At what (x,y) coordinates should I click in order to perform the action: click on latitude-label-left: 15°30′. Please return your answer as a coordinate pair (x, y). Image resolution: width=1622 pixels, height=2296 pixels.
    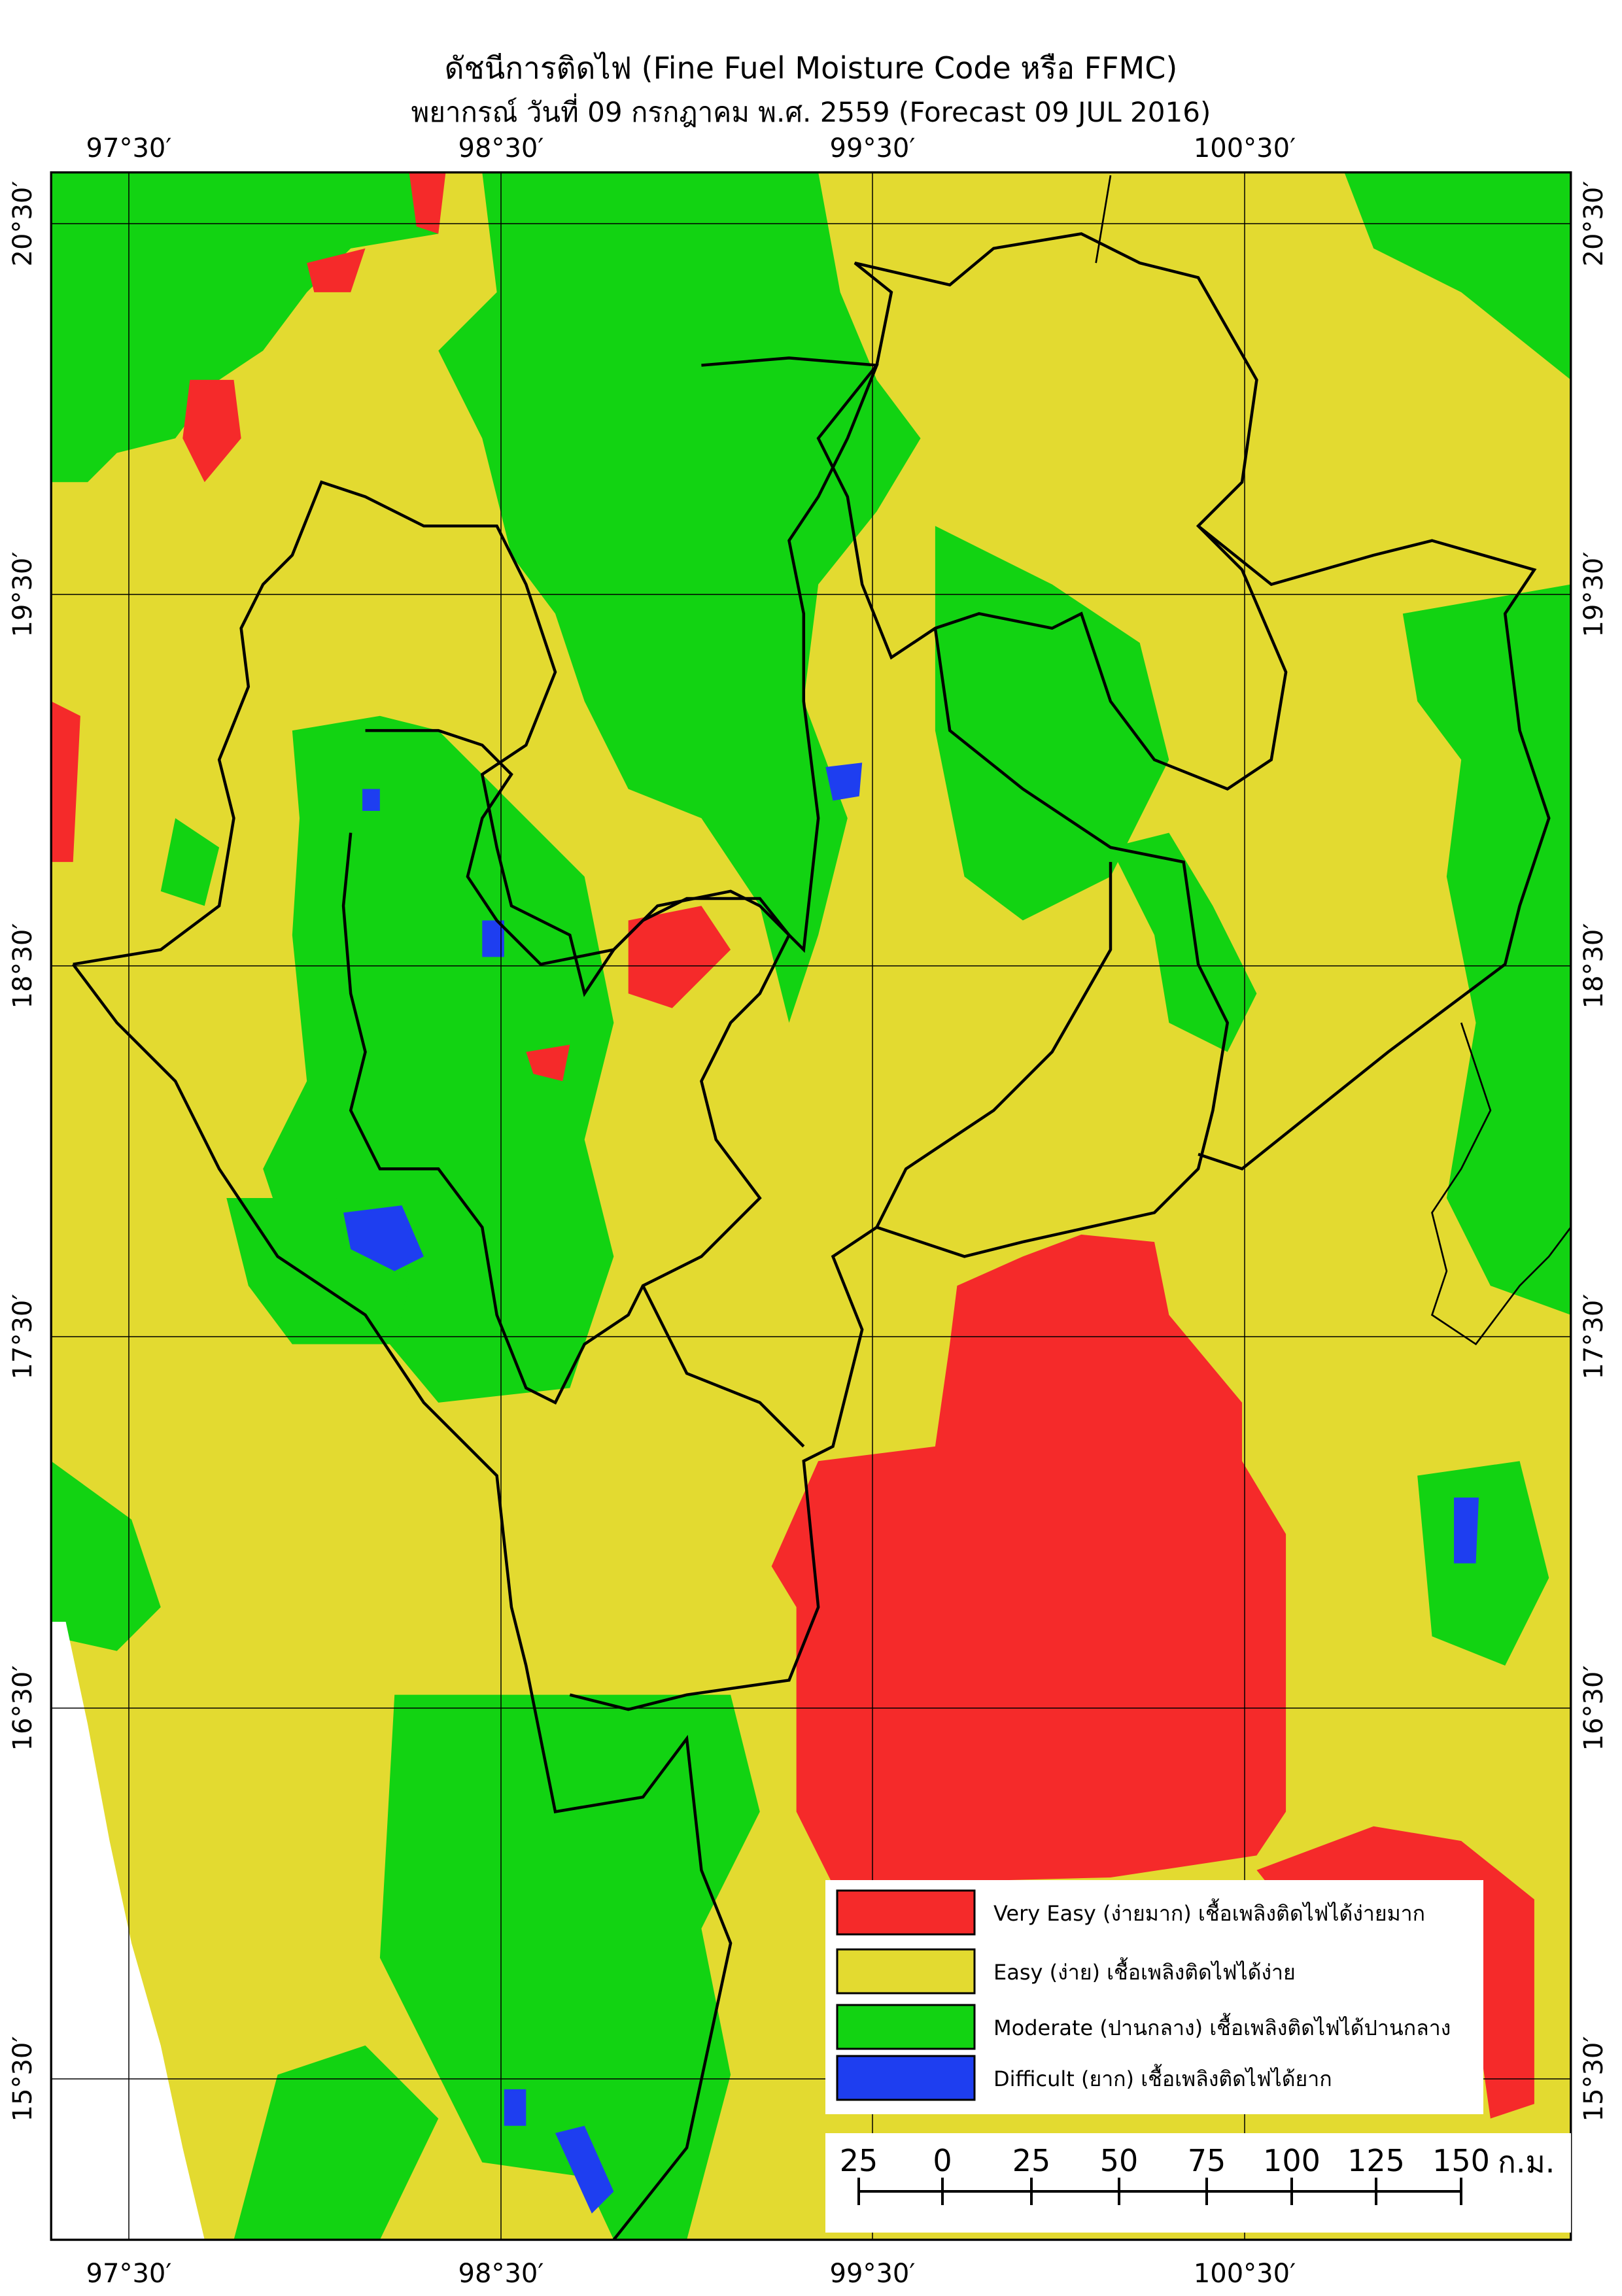
    Looking at the image, I should click on (23, 2079).